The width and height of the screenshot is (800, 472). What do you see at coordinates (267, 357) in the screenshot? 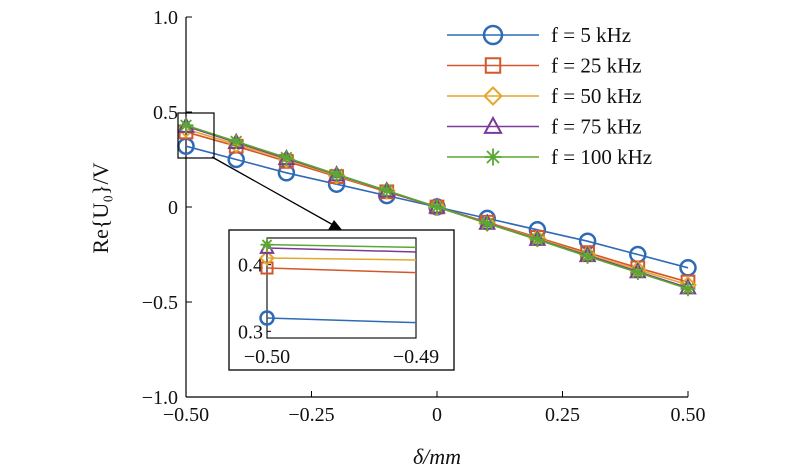
I see `inset-x-tick-label: −0.50` at bounding box center [267, 357].